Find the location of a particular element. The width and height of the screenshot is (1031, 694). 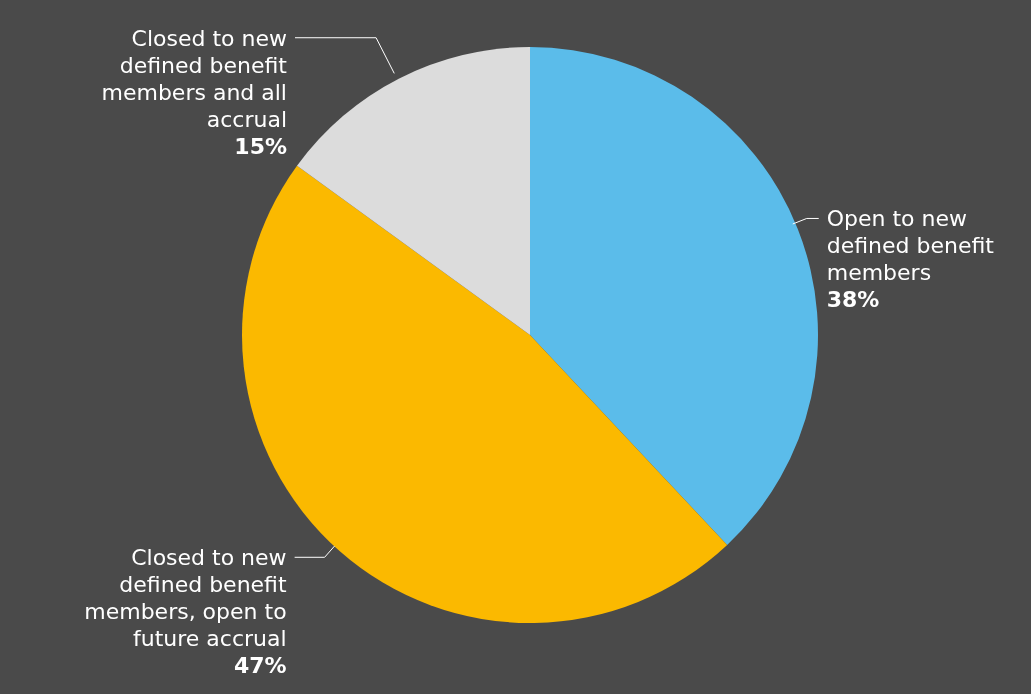

data-label: 38% is located at coordinates (853, 300).